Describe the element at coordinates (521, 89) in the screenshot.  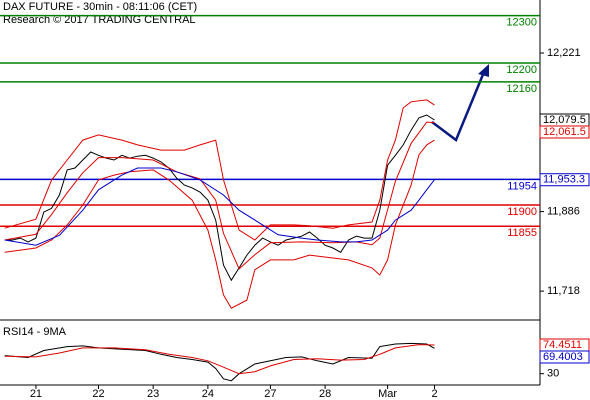
I see `level-label: 12160` at that location.